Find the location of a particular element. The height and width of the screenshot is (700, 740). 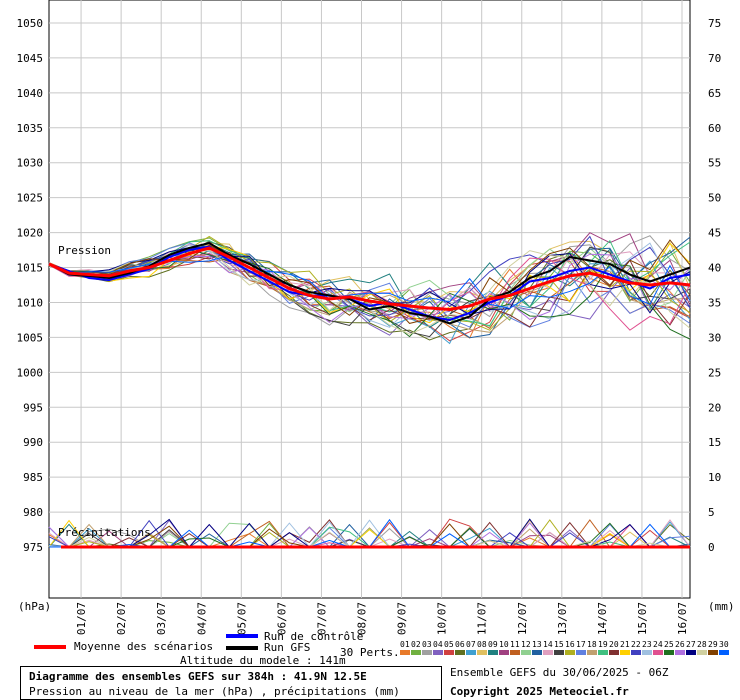

pert-legend-number: 28 is located at coordinates (702, 644).